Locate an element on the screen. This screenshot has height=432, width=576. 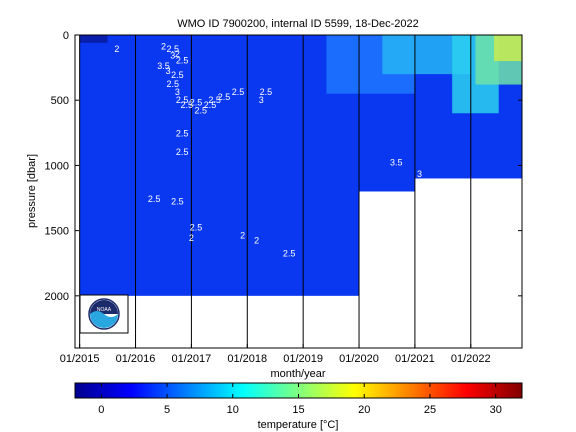
y-tick-label: 1500 is located at coordinates (57, 232).